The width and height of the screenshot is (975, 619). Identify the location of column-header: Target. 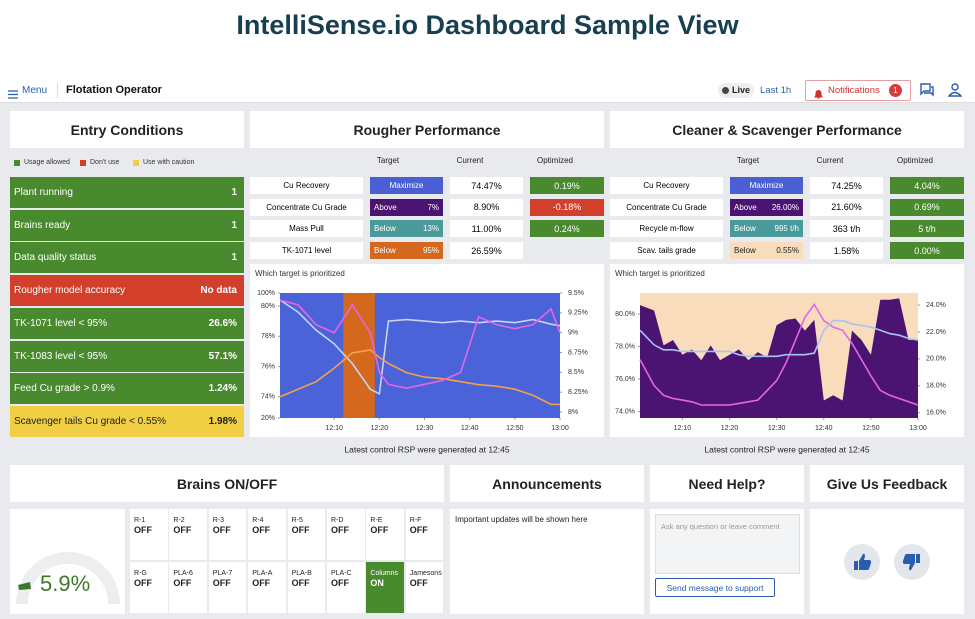
(388, 160).